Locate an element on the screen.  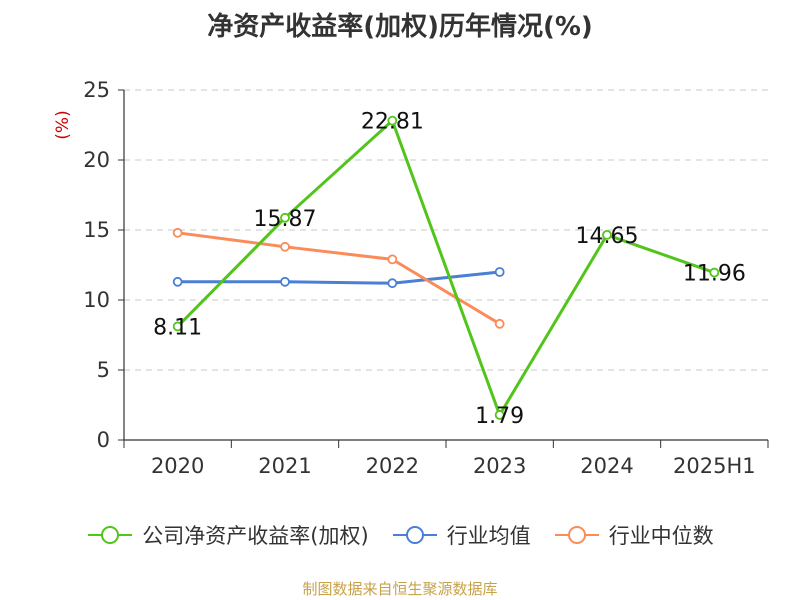
x-tick-label: 2020 is located at coordinates (177, 466).